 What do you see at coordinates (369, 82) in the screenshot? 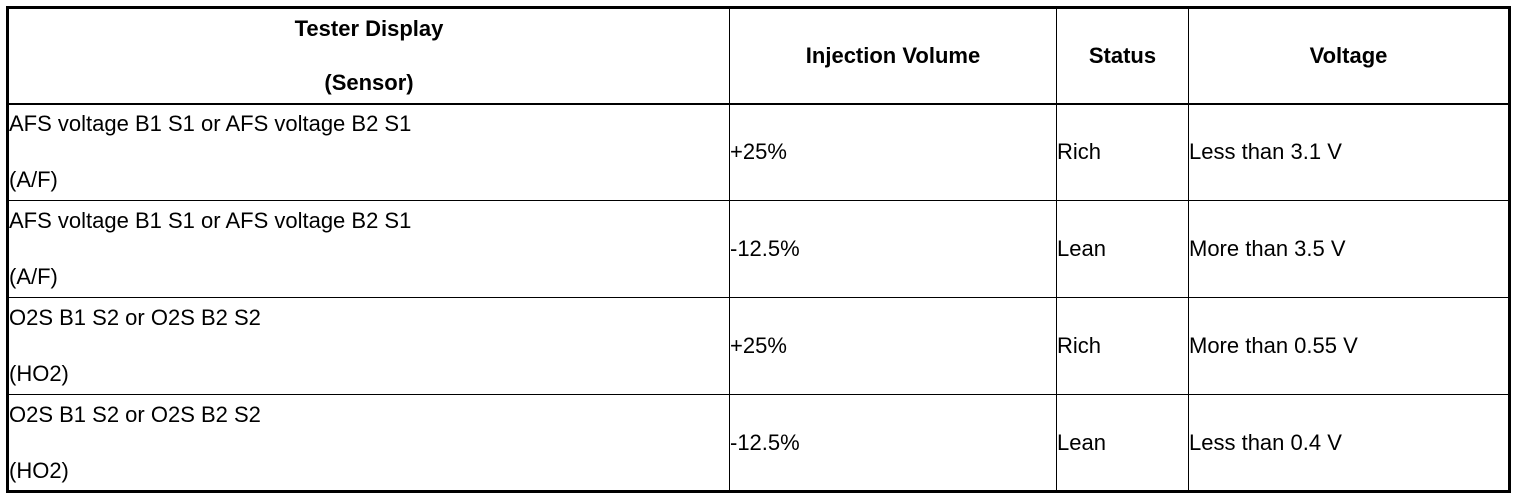
I see `header-tester-display-subtitle: (Sensor)` at bounding box center [369, 82].